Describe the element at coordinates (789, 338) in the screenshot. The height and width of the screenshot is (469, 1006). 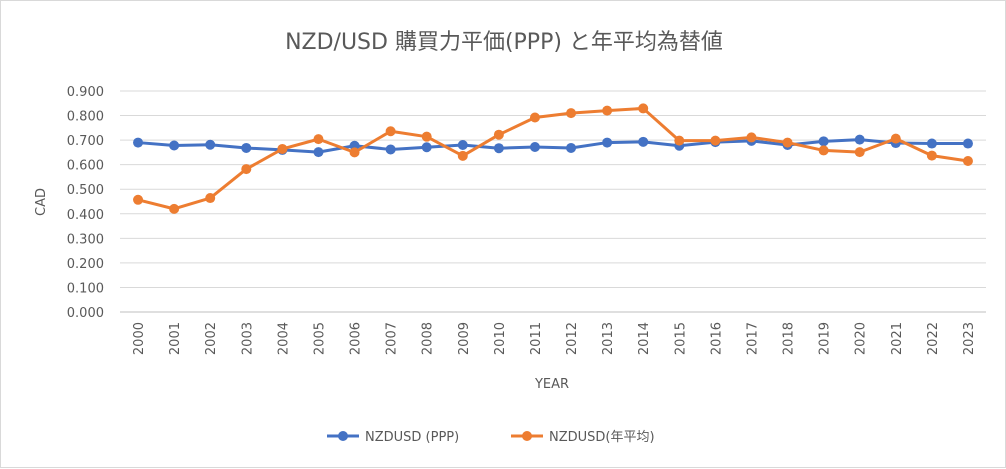
I see `x-tick-label: 2018` at that location.